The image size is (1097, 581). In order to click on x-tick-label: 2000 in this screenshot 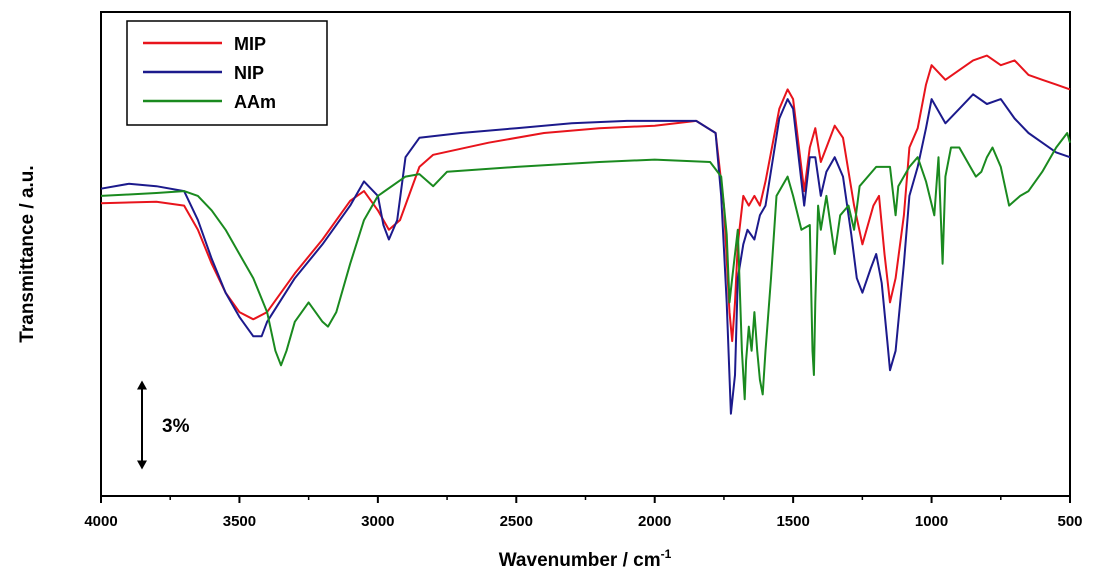, I will do `click(654, 521)`.